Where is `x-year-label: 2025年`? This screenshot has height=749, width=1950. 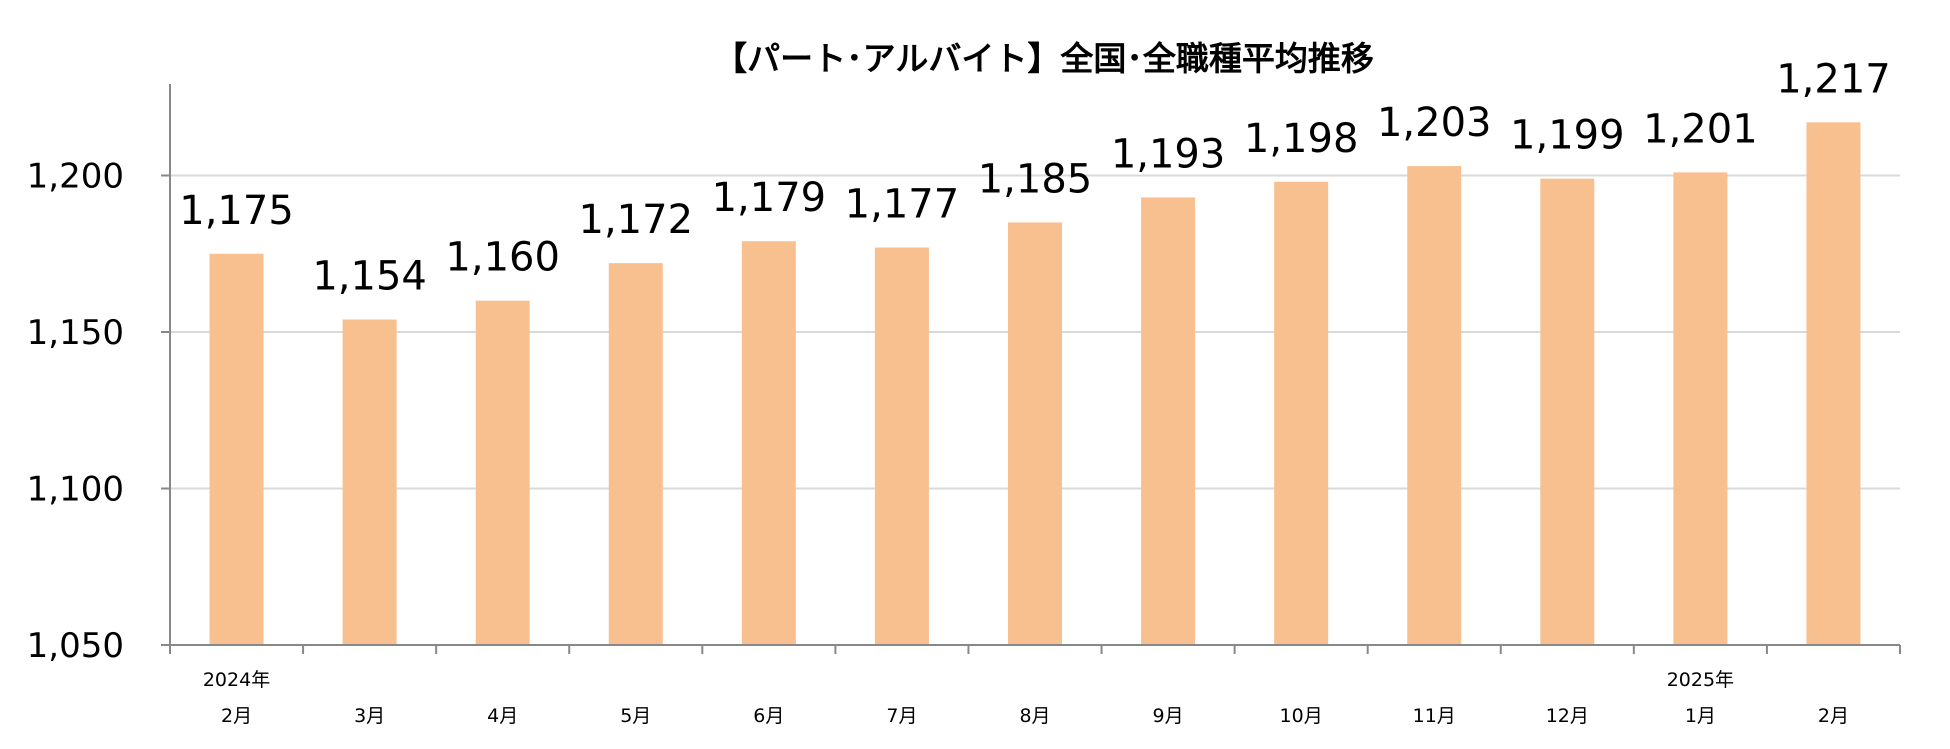
x-year-label: 2025年 is located at coordinates (1700, 680).